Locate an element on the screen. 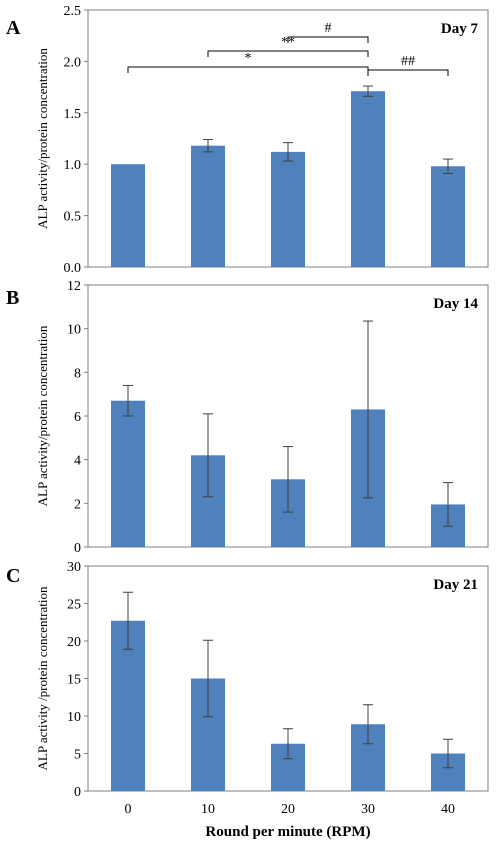  y-axis-label: ALP activity /protein concentration is located at coordinates (42, 678).